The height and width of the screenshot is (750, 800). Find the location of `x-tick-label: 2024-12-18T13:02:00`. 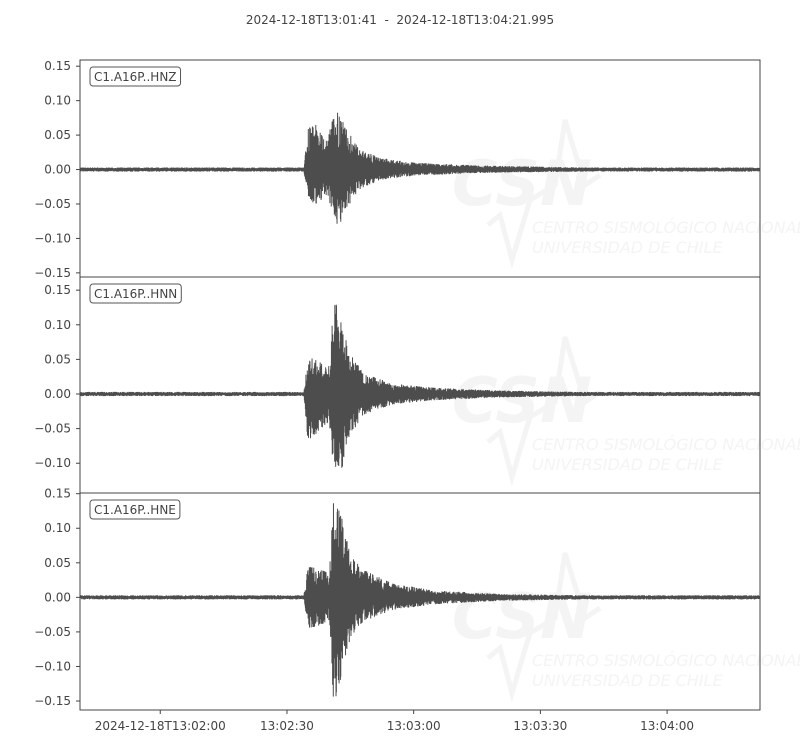

x-tick-label: 2024-12-18T13:02:00 is located at coordinates (160, 726).